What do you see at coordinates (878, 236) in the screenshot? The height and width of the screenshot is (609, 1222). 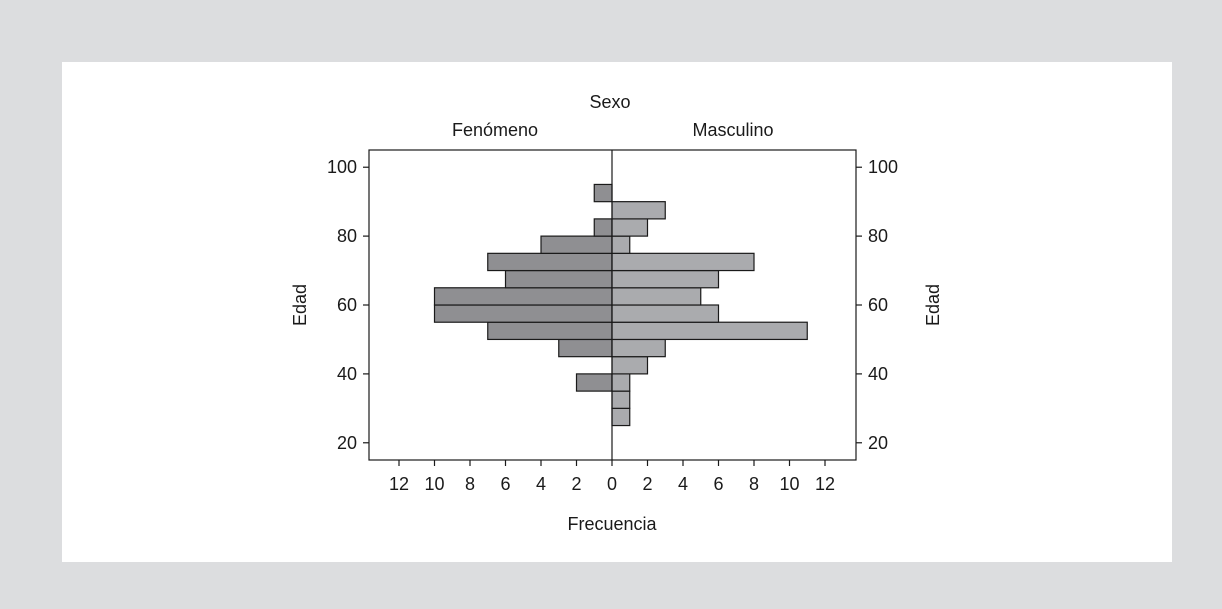 I see `y-tick-label-right-80: 80` at bounding box center [878, 236].